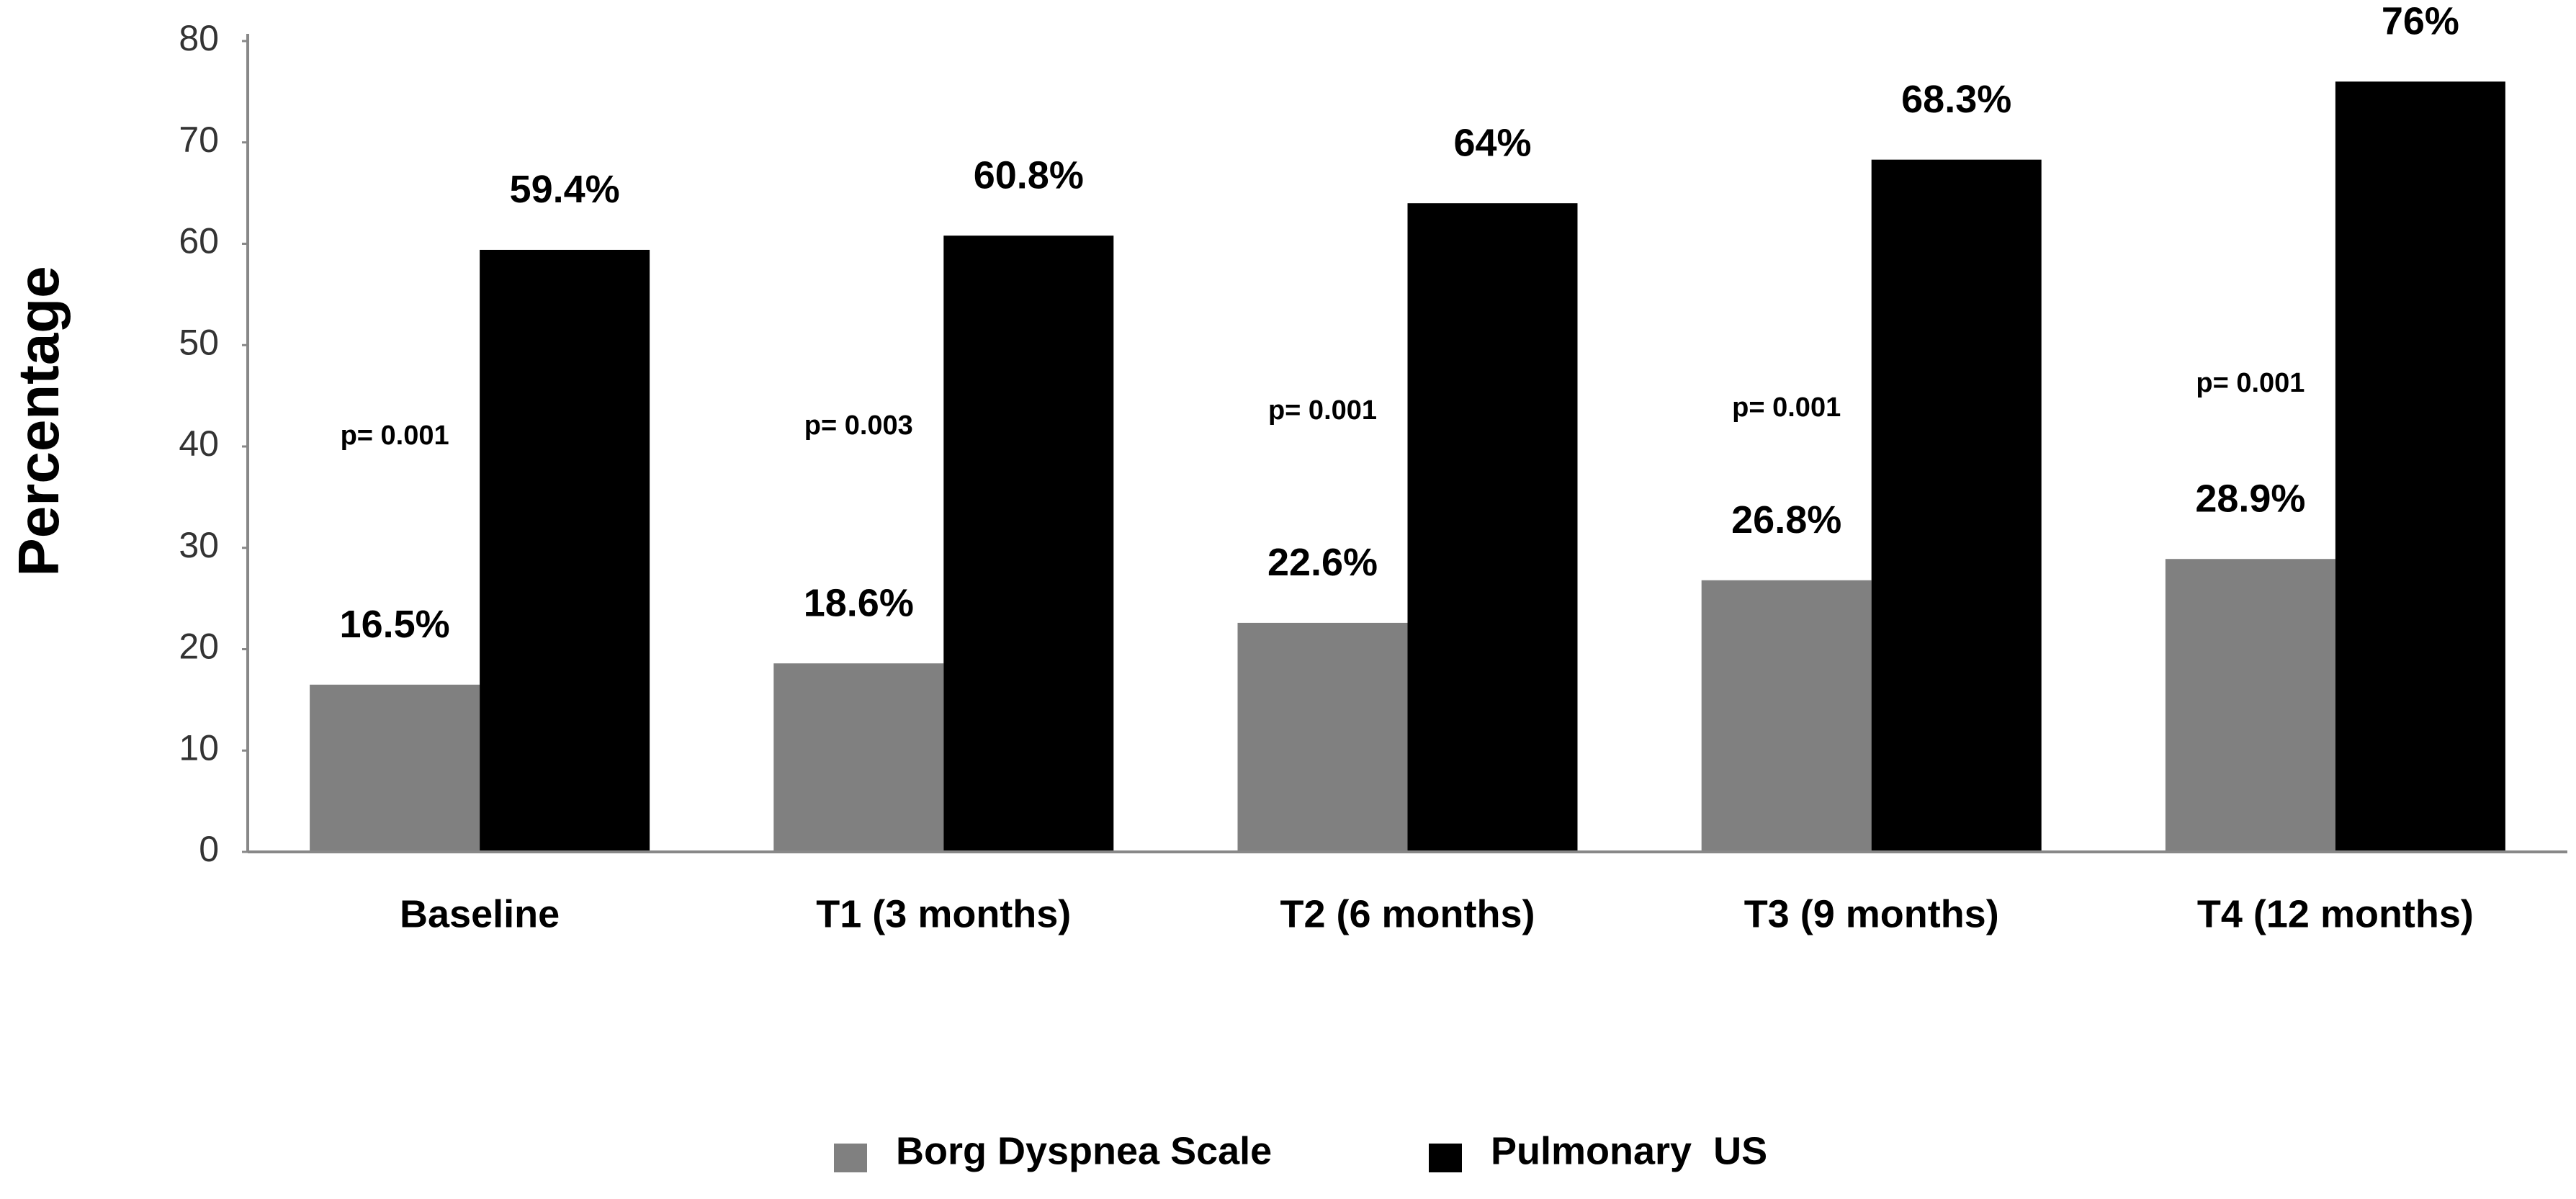 This screenshot has height=1199, width=2576. I want to click on y-tick-label: 30, so click(199, 545).